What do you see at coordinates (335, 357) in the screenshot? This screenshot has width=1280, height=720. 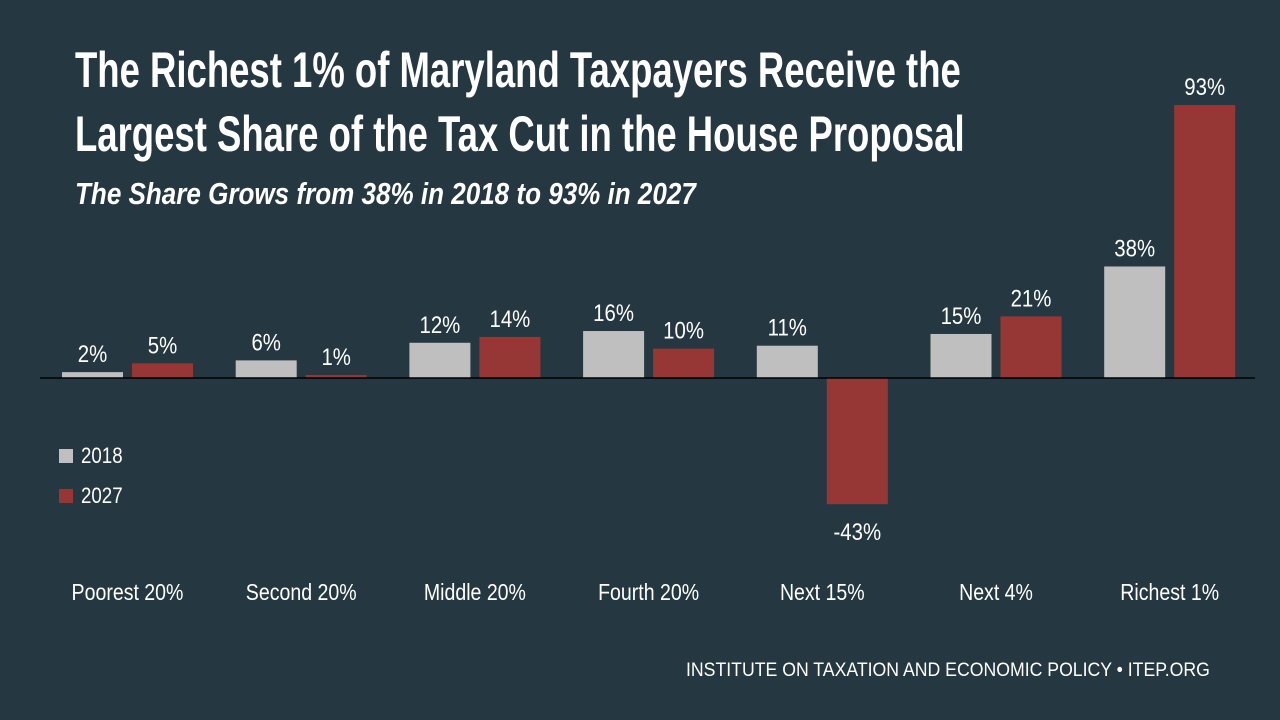 I see `data-label-2027-1: 1%` at bounding box center [335, 357].